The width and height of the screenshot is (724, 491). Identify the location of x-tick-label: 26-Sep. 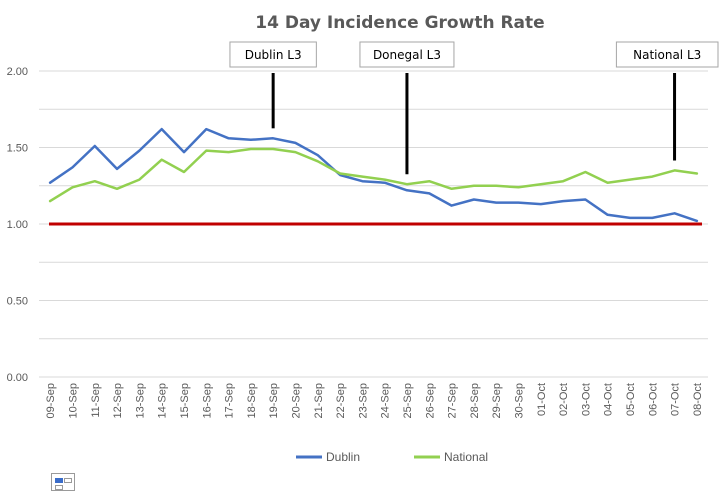
(430, 400).